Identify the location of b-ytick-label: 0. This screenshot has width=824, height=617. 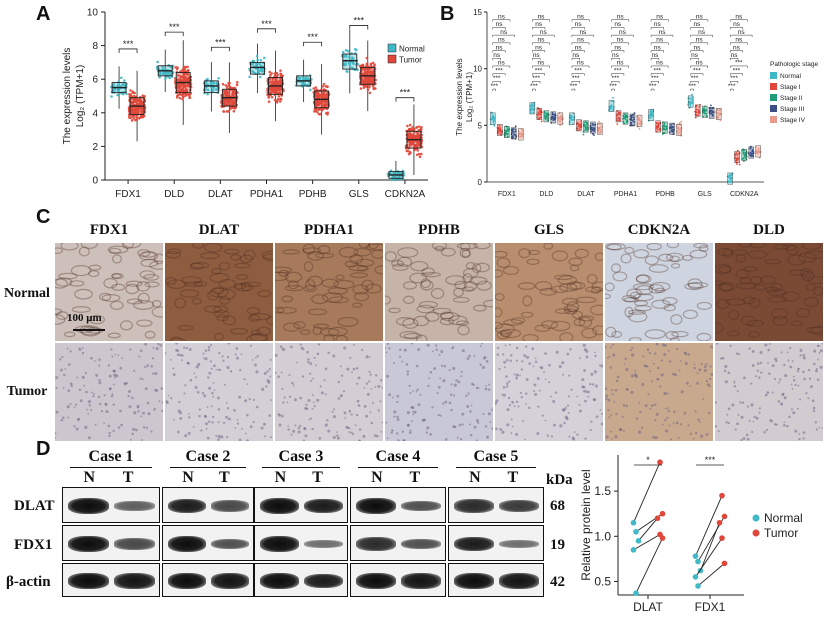
(480, 182).